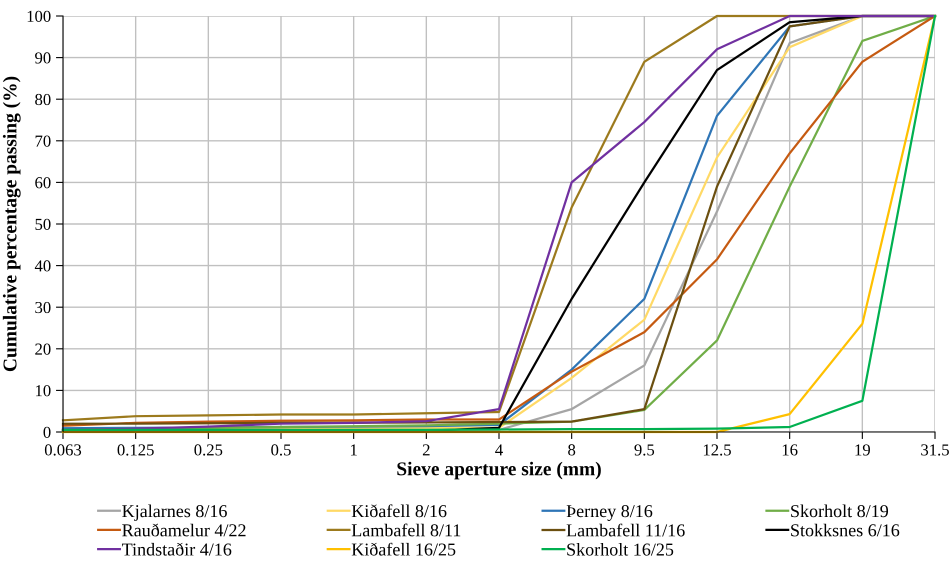  What do you see at coordinates (399, 511) in the screenshot?
I see `legend-label: Kiðafell 8/16` at bounding box center [399, 511].